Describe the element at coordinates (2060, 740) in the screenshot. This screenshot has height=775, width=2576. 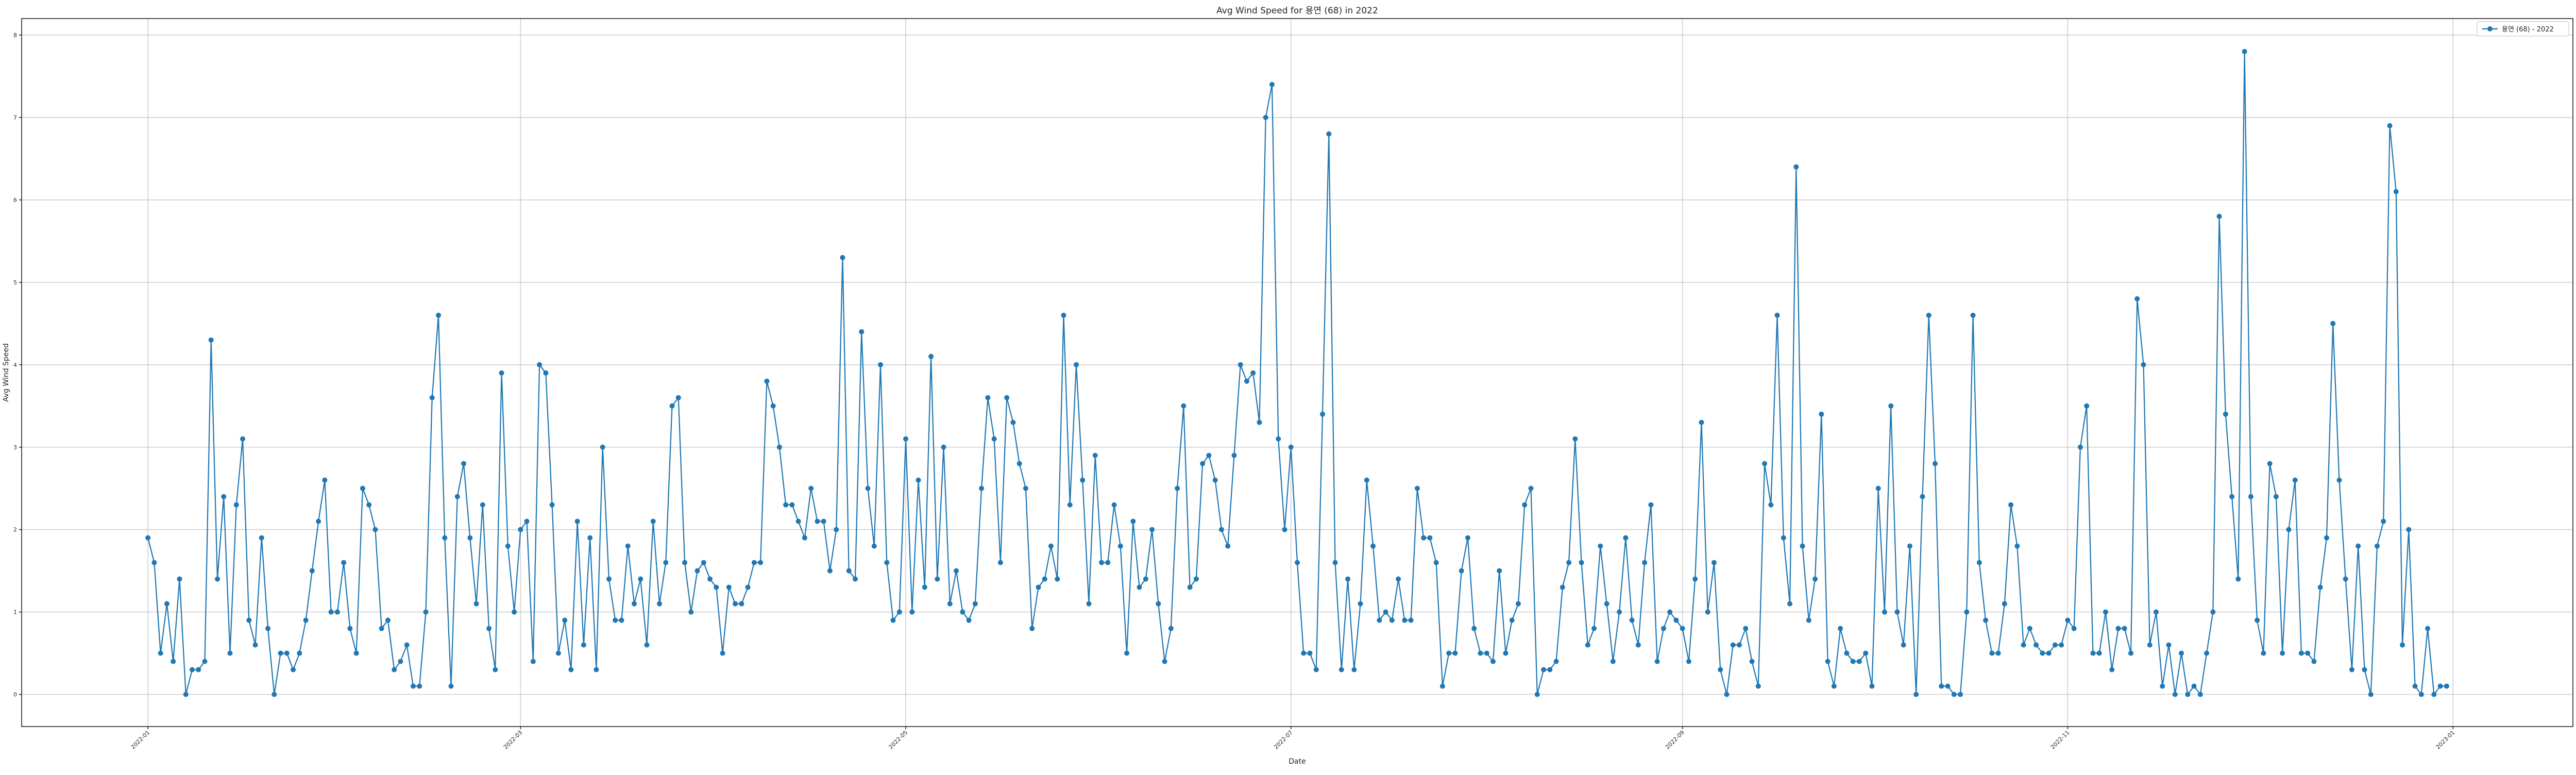
I see `x-tick-label: 2022-11` at that location.